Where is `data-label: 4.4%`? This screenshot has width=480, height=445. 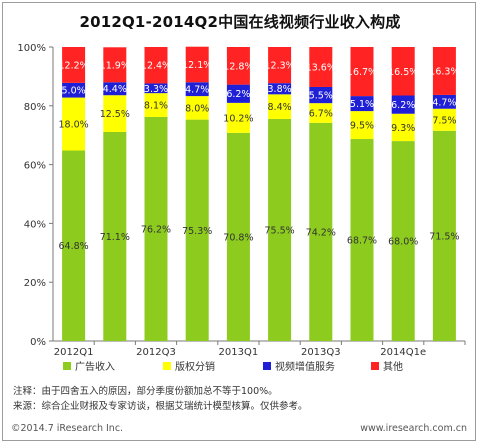 data-label: 4.4% is located at coordinates (115, 89).